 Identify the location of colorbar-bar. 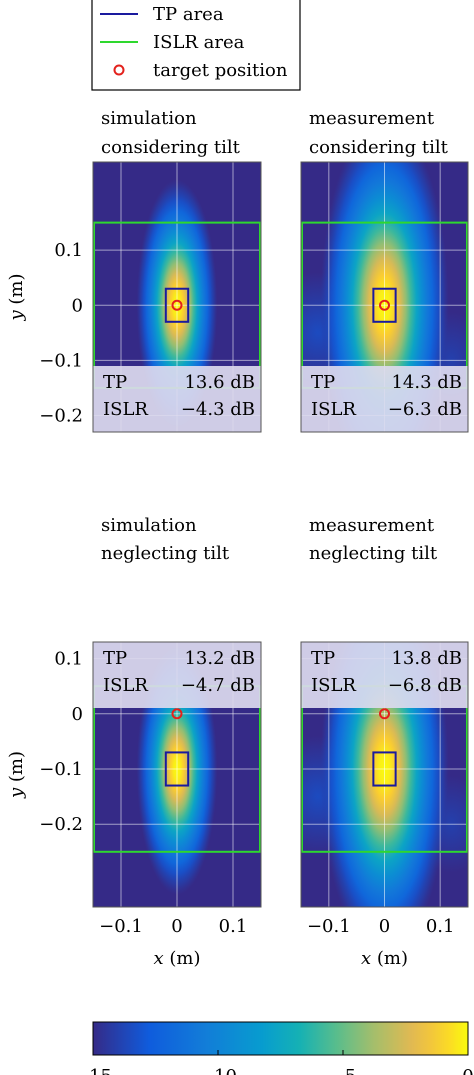
(280, 1038).